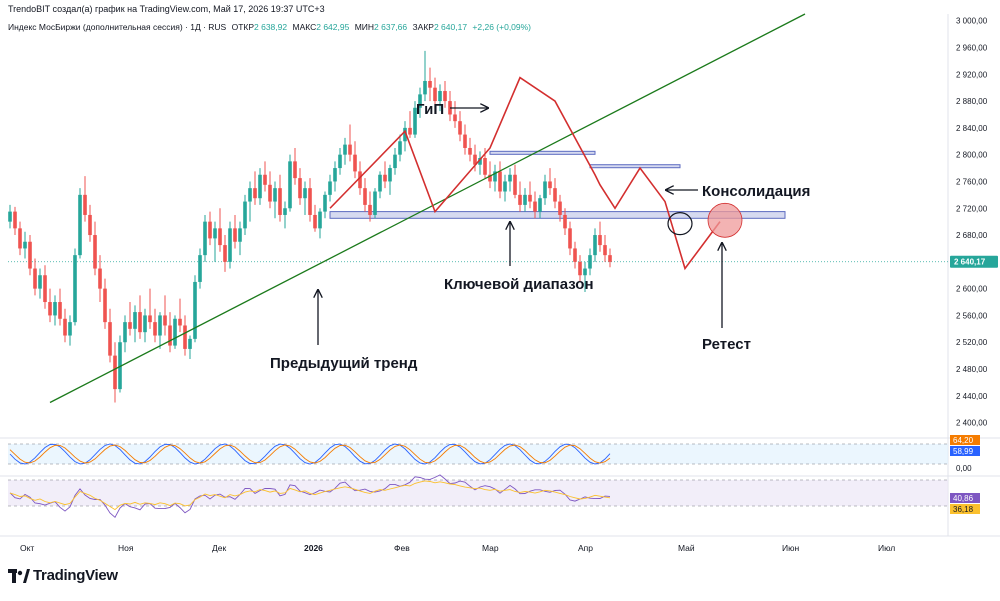  I want to click on price-tick-label: 2 960,00, so click(972, 47).